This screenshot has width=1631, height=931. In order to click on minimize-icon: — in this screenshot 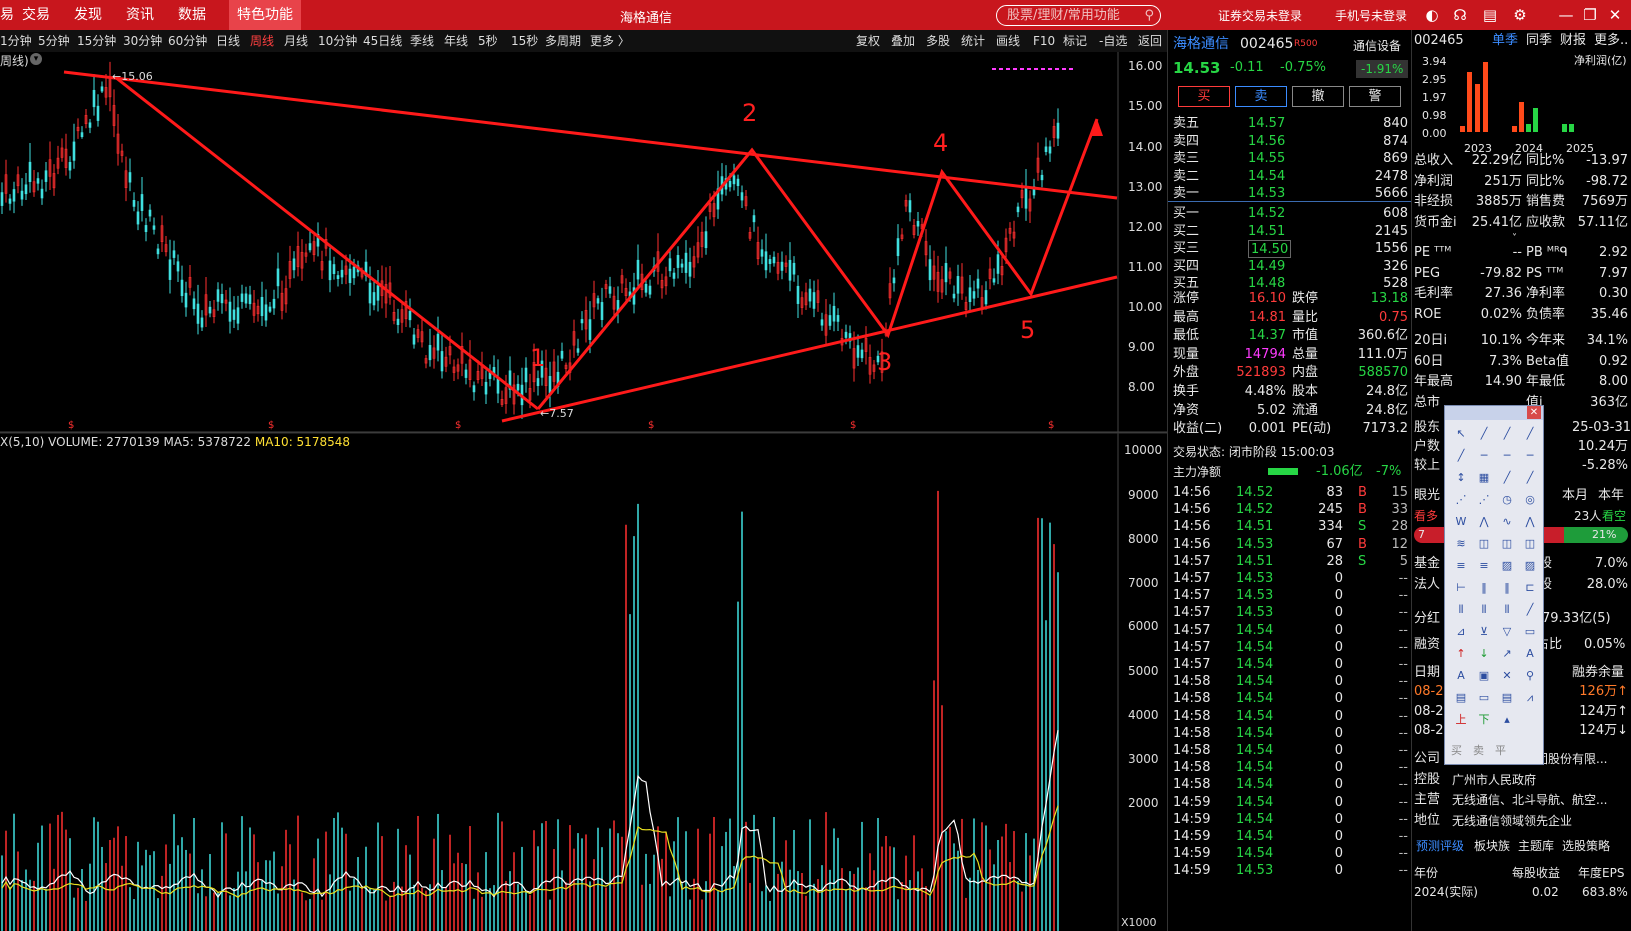, I will do `click(1566, 15)`.